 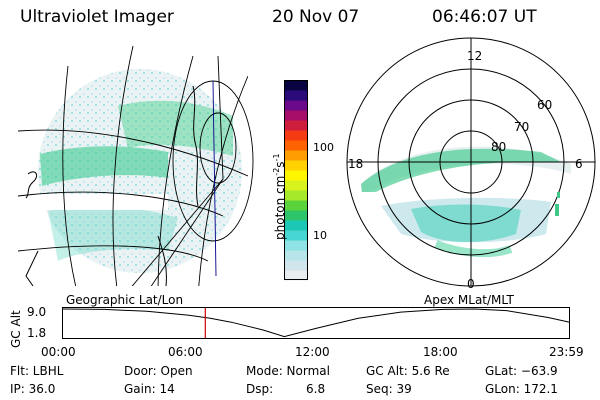 I want to click on colorbar-frame, so click(x=296, y=180).